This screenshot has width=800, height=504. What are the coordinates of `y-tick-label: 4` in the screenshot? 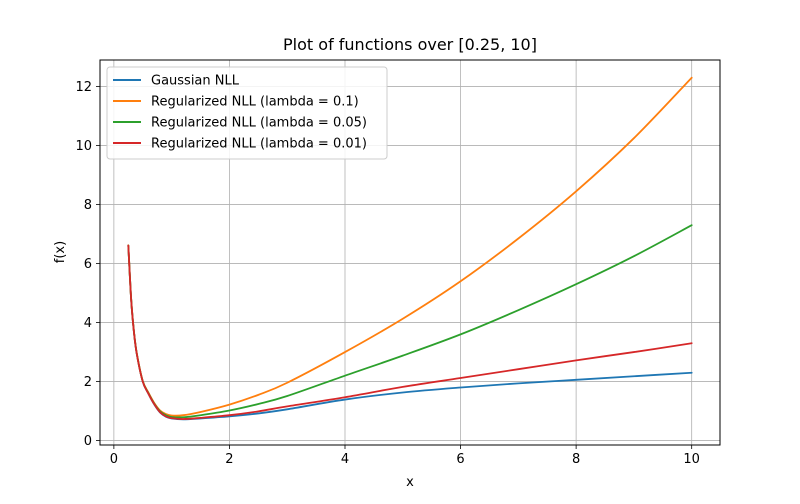 It's located at (88, 323).